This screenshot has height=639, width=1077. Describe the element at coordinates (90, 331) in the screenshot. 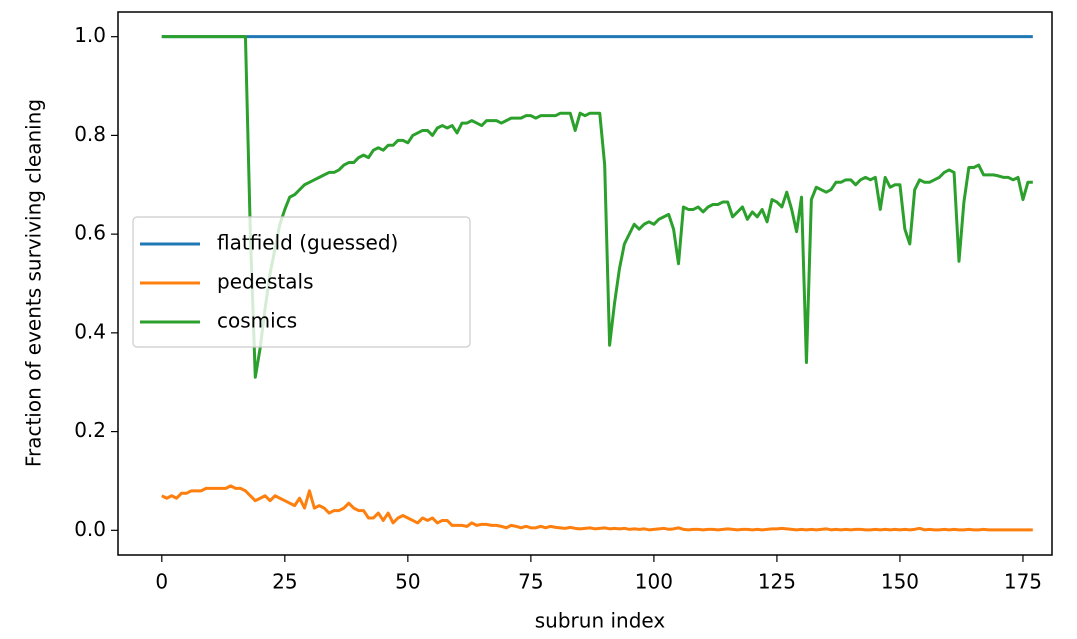

I see `y-tick-label: 0.4` at that location.